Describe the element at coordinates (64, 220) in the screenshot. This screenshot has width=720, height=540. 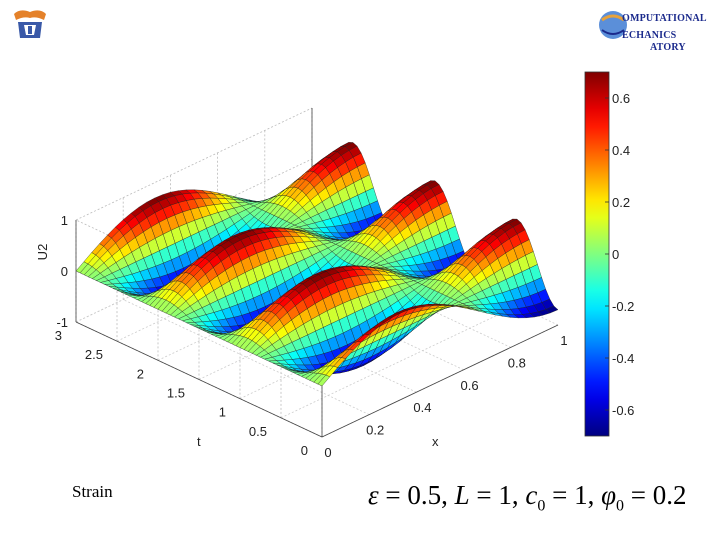
I see `z-tick-label: 1` at that location.